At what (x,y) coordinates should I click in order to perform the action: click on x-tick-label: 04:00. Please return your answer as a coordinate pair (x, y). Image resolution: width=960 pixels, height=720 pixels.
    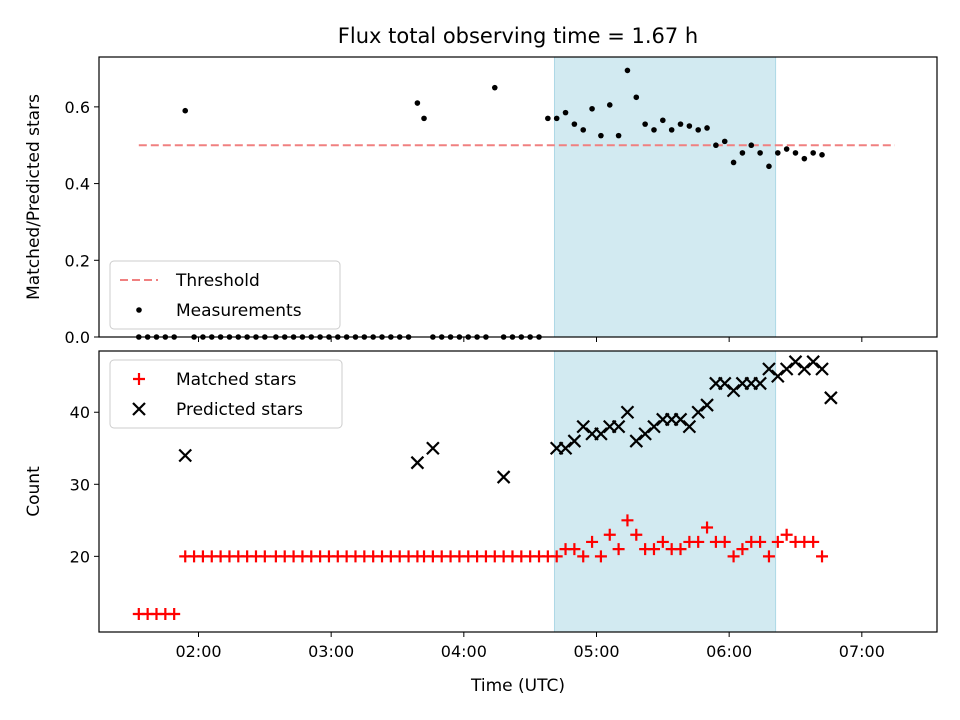
    Looking at the image, I should click on (464, 651).